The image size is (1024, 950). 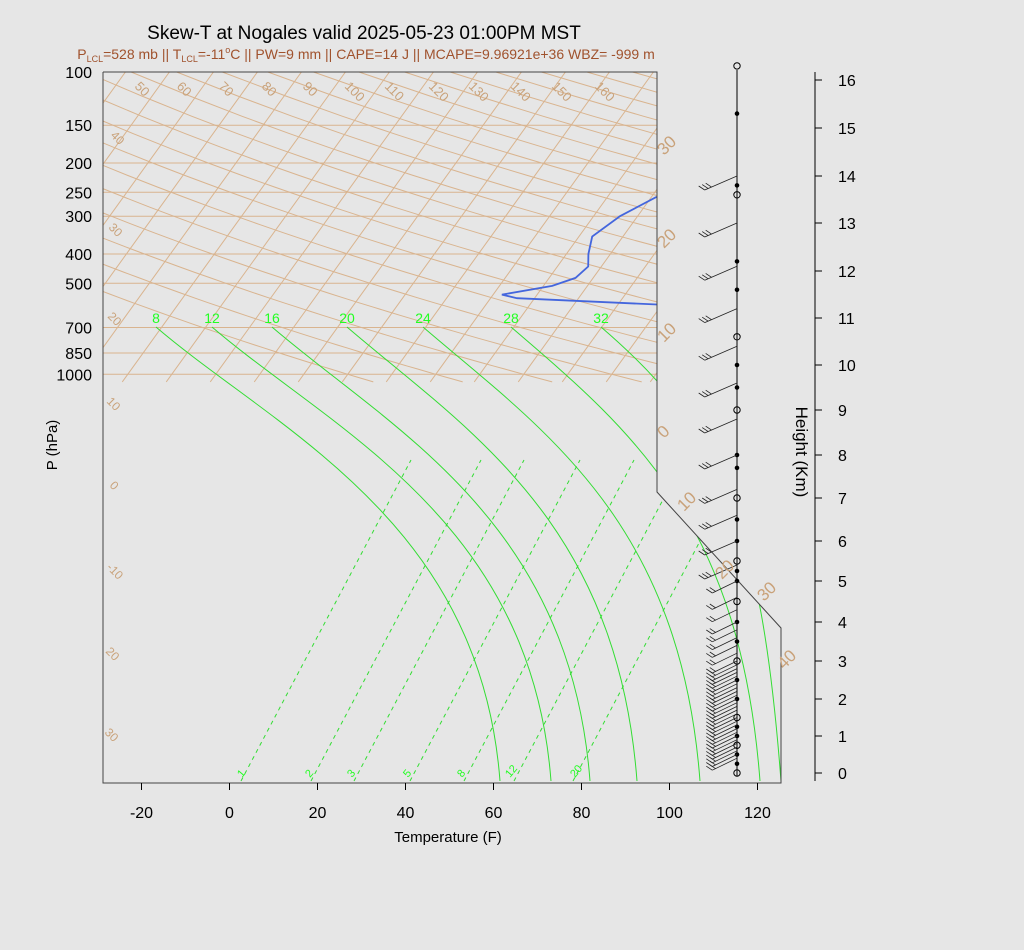 I want to click on mixing-ratio-label: 3, so click(x=351, y=774).